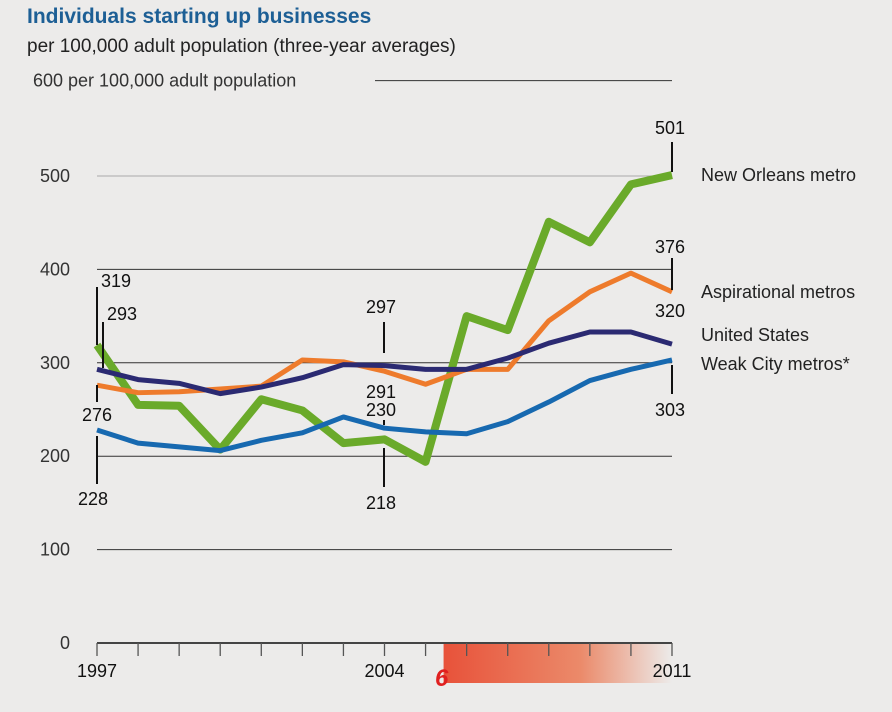 The height and width of the screenshot is (712, 892). What do you see at coordinates (670, 247) in the screenshot?
I see `annotation-label: 376` at bounding box center [670, 247].